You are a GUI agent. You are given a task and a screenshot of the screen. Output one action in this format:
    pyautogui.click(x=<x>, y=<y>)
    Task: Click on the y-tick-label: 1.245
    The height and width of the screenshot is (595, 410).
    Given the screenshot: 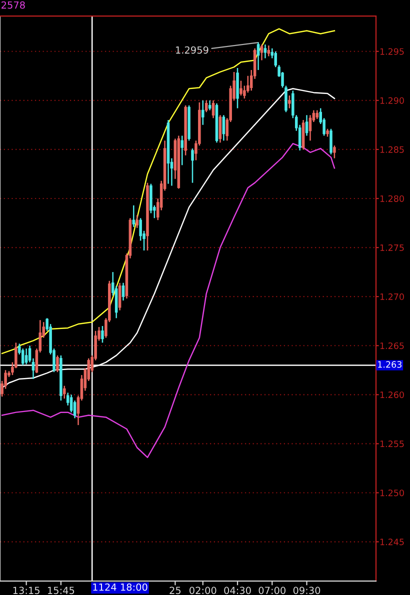 What is the action you would take?
    pyautogui.click(x=392, y=542)
    